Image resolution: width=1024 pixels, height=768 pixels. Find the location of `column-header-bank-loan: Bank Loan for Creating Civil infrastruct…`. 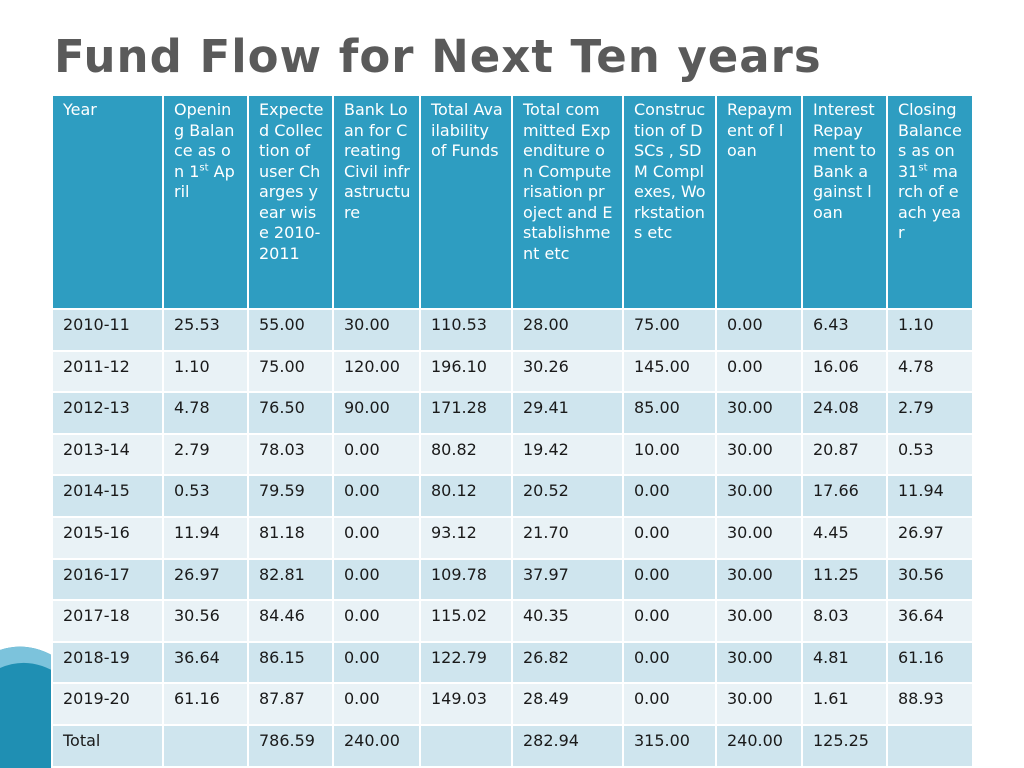

column-header-bank-loan: Bank Loan for Creating Civil infrastruct… is located at coordinates (376, 202).